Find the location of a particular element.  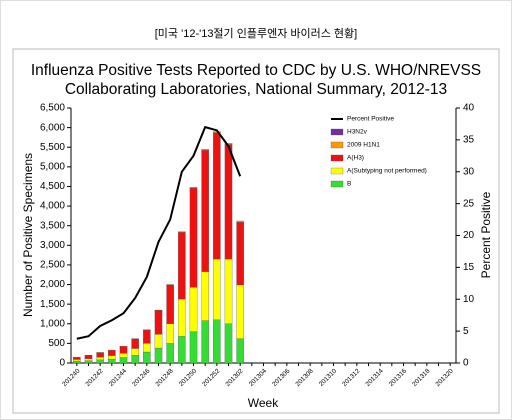

y-tick-label: 0 is located at coordinates (62, 363).